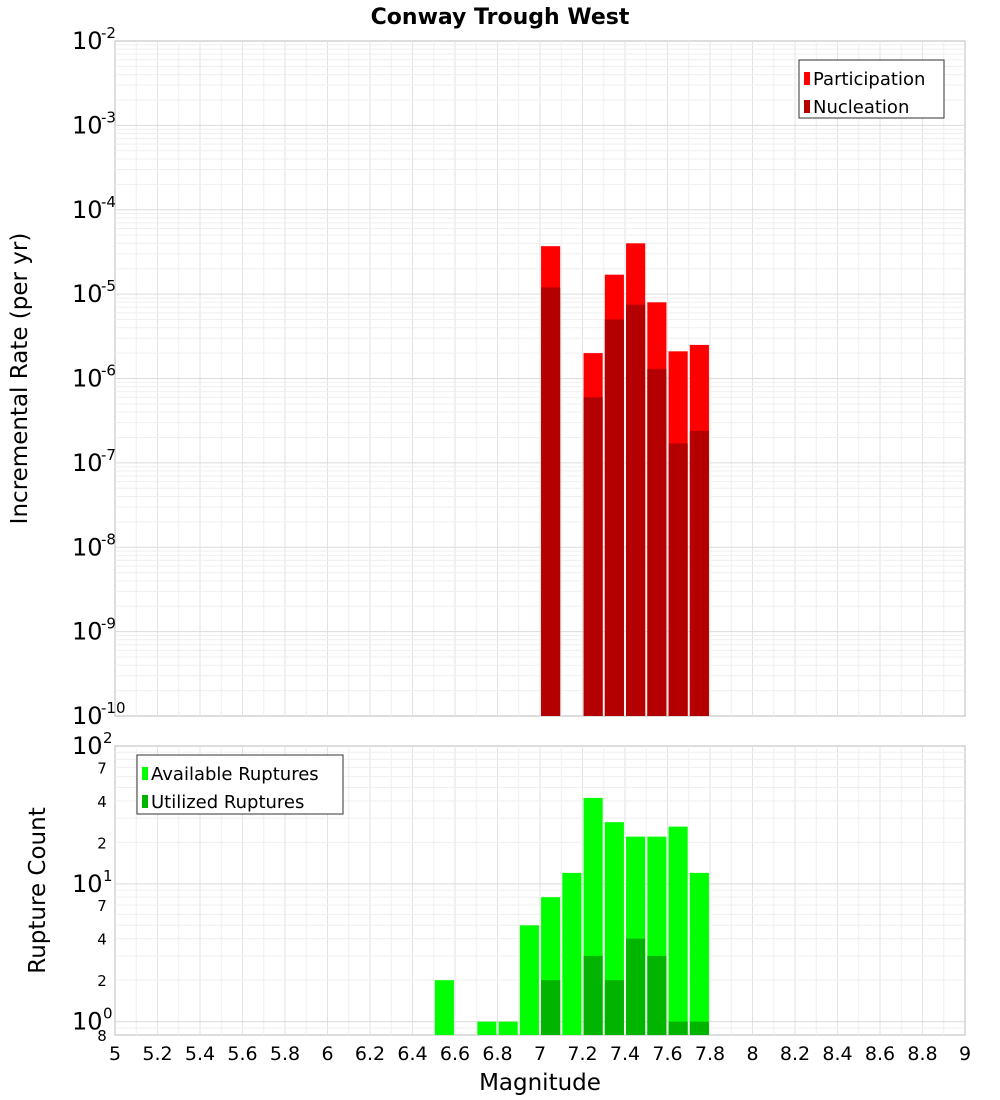  What do you see at coordinates (108, 876) in the screenshot?
I see `y-tick-exponent: 1` at bounding box center [108, 876].